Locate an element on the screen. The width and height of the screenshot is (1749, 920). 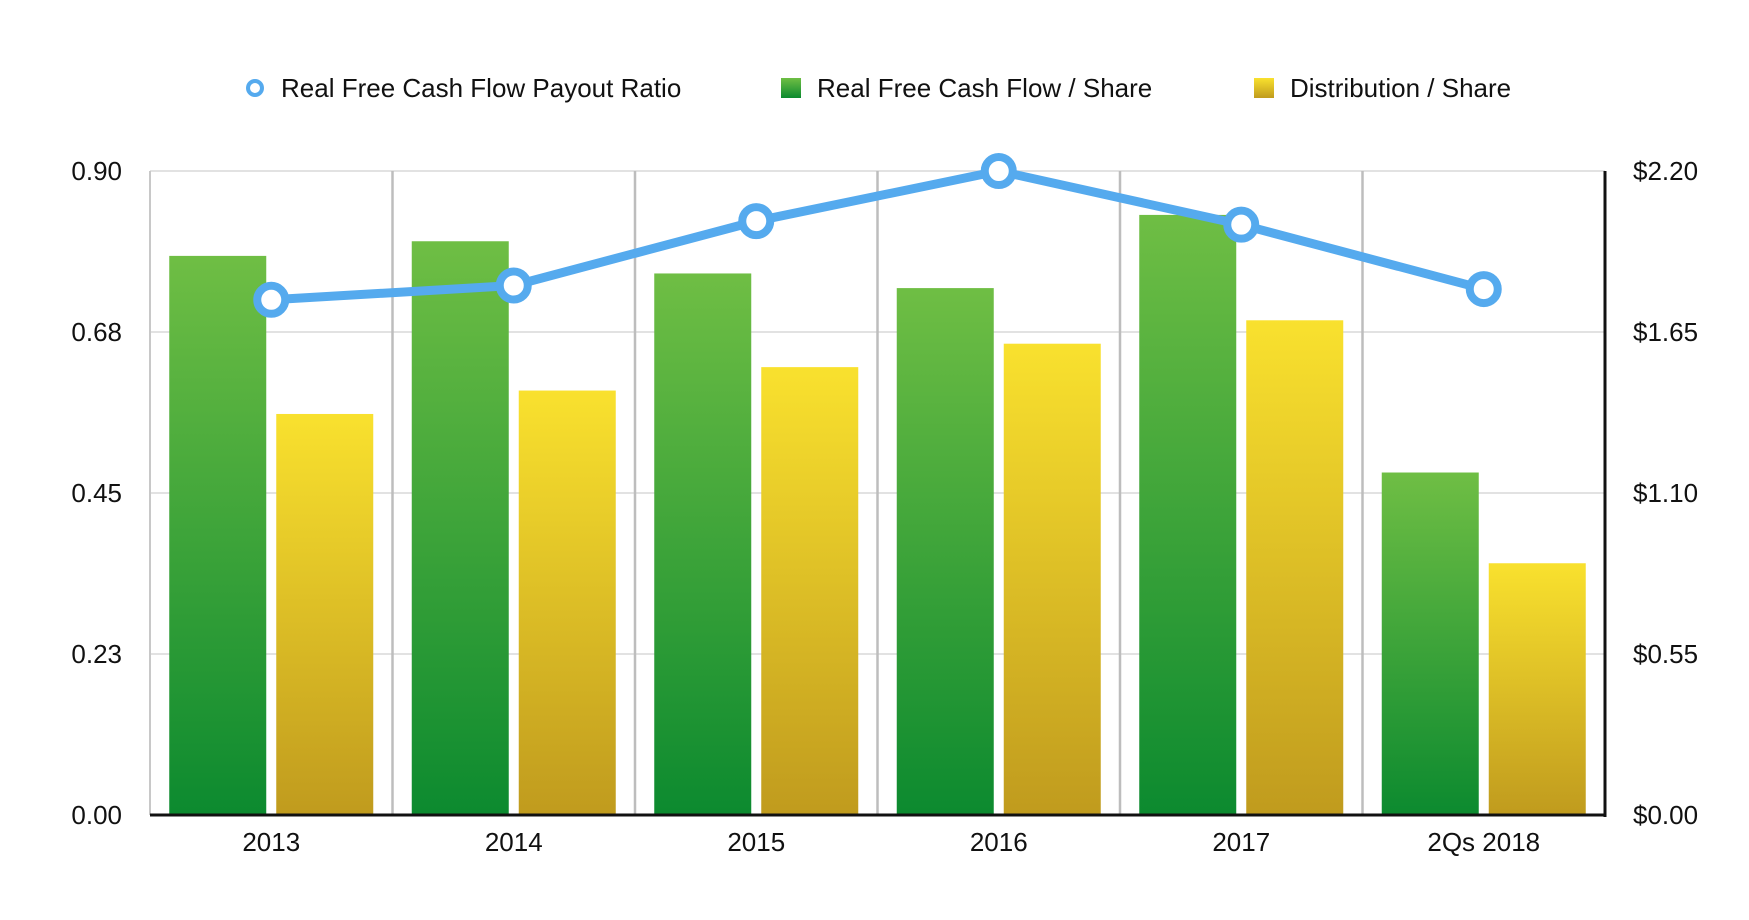
legend-swatch-real-fcf-per-share is located at coordinates (791, 88).